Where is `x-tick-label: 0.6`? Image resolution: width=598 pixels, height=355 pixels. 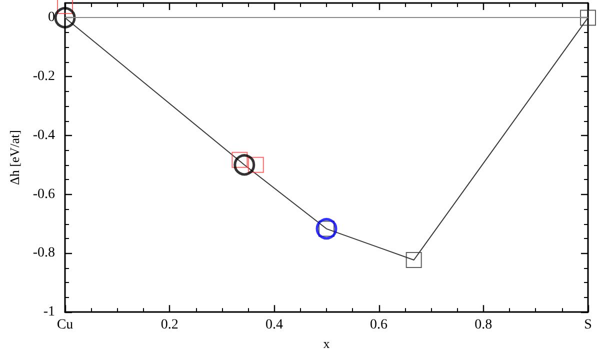 x-tick-label: 0.6 is located at coordinates (379, 325).